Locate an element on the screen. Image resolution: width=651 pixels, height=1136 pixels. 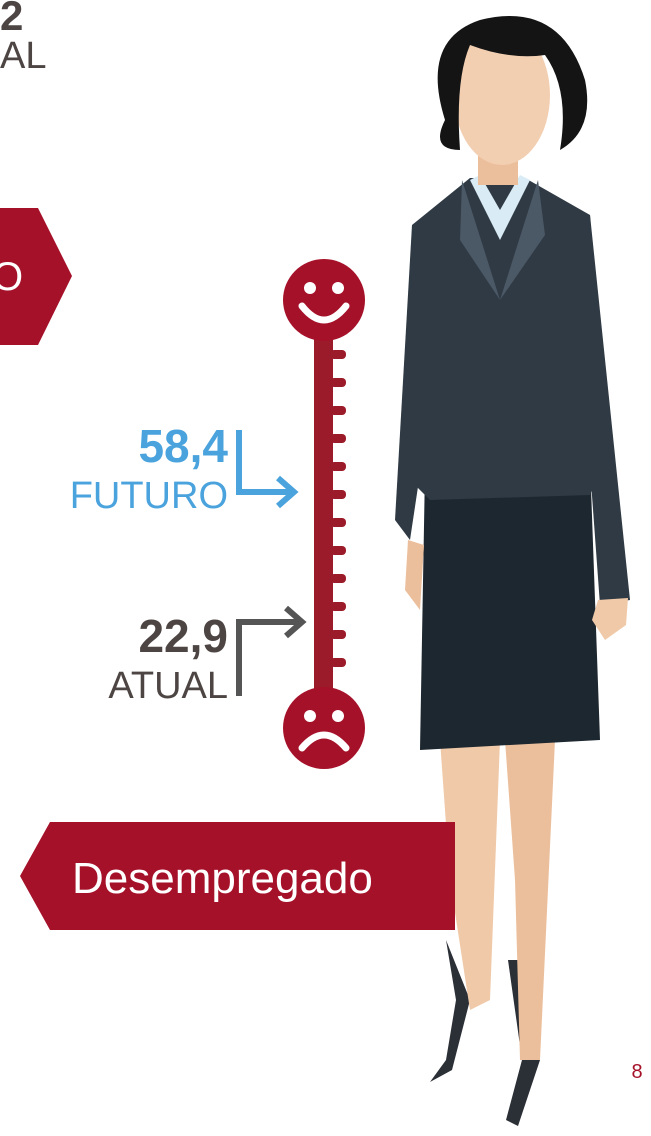
sad-face is located at coordinates (324, 728).